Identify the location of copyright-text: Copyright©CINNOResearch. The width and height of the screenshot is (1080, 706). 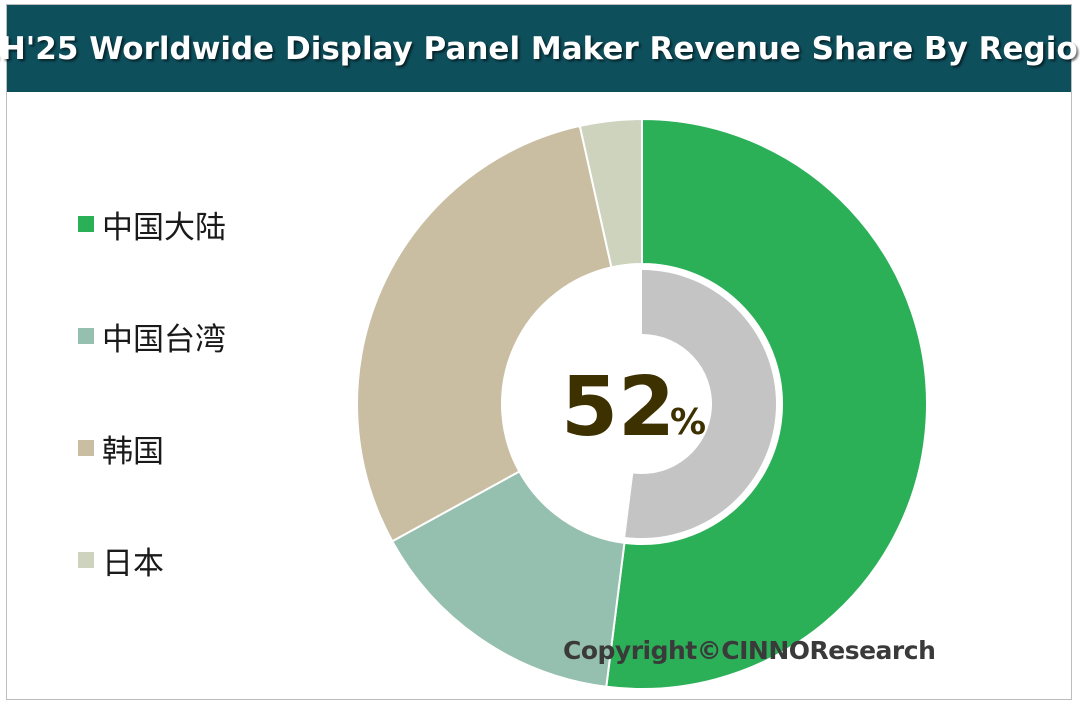
(749, 650).